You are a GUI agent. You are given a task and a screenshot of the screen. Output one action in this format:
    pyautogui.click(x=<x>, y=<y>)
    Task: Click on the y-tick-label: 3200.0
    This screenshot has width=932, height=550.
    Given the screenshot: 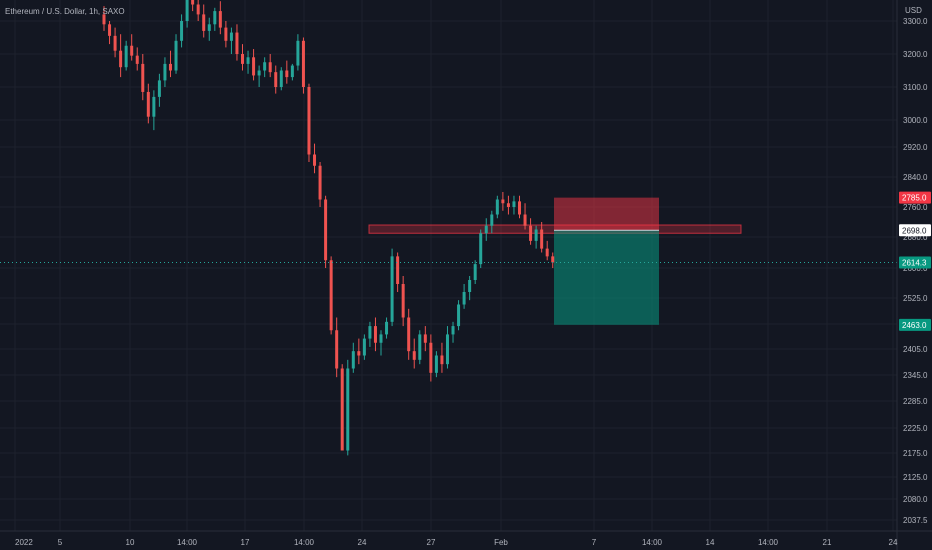 What is the action you would take?
    pyautogui.click(x=915, y=54)
    